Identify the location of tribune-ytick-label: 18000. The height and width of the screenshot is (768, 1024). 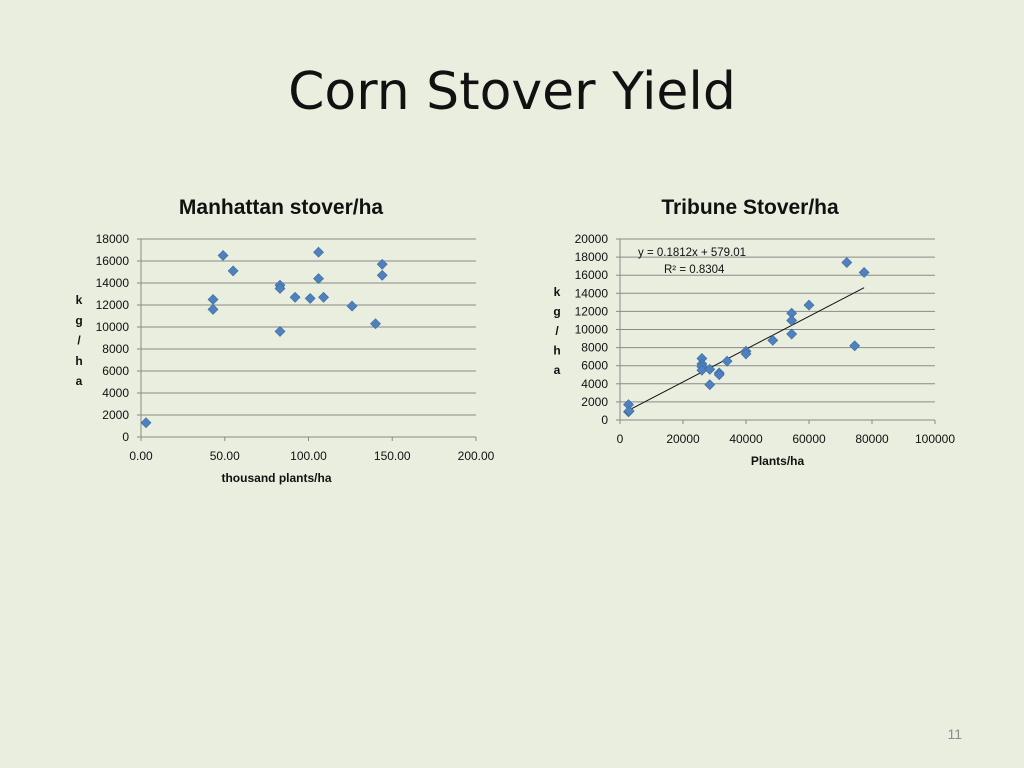
(592, 257).